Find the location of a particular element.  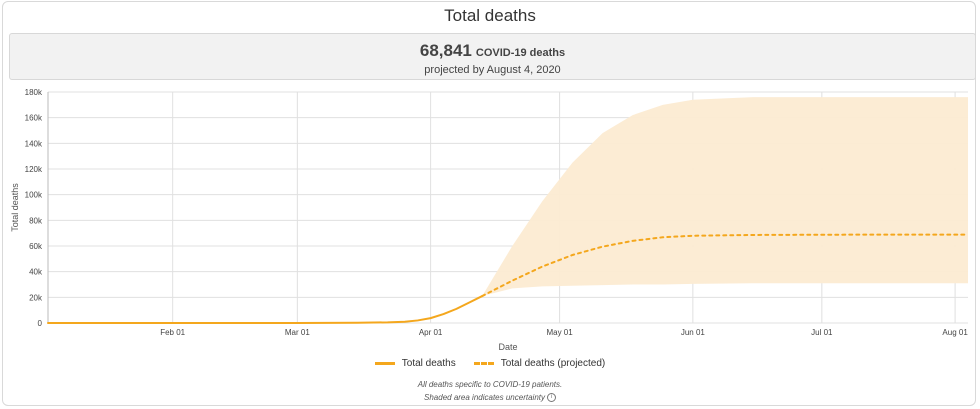

projection-date: projected by August 4, 2020 is located at coordinates (492, 70).